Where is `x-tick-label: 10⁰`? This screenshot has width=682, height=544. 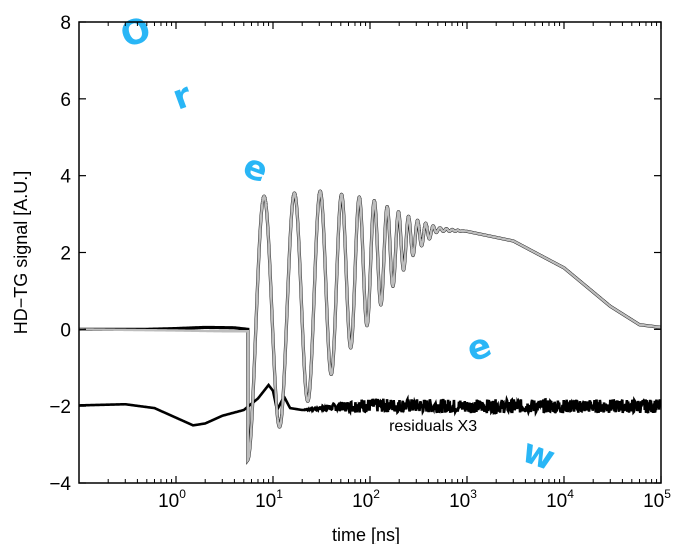
x-tick-label: 10⁰ is located at coordinates (172, 499).